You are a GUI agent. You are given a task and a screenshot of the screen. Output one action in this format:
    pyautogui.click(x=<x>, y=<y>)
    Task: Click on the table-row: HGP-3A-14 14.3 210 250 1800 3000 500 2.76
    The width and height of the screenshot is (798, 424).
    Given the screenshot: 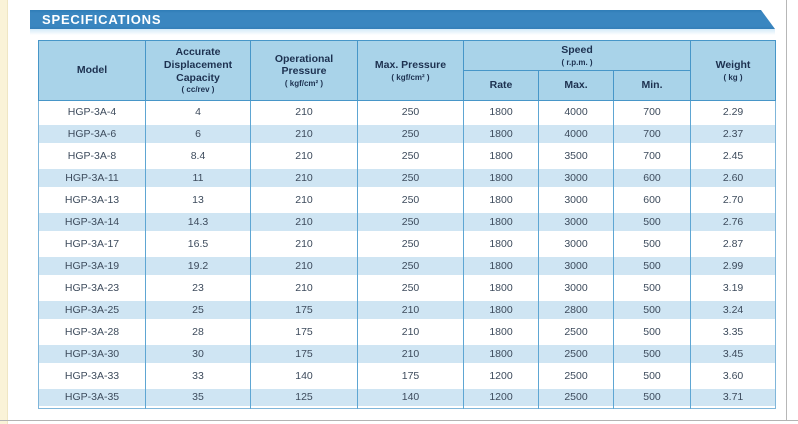 What is the action you would take?
    pyautogui.click(x=407, y=221)
    